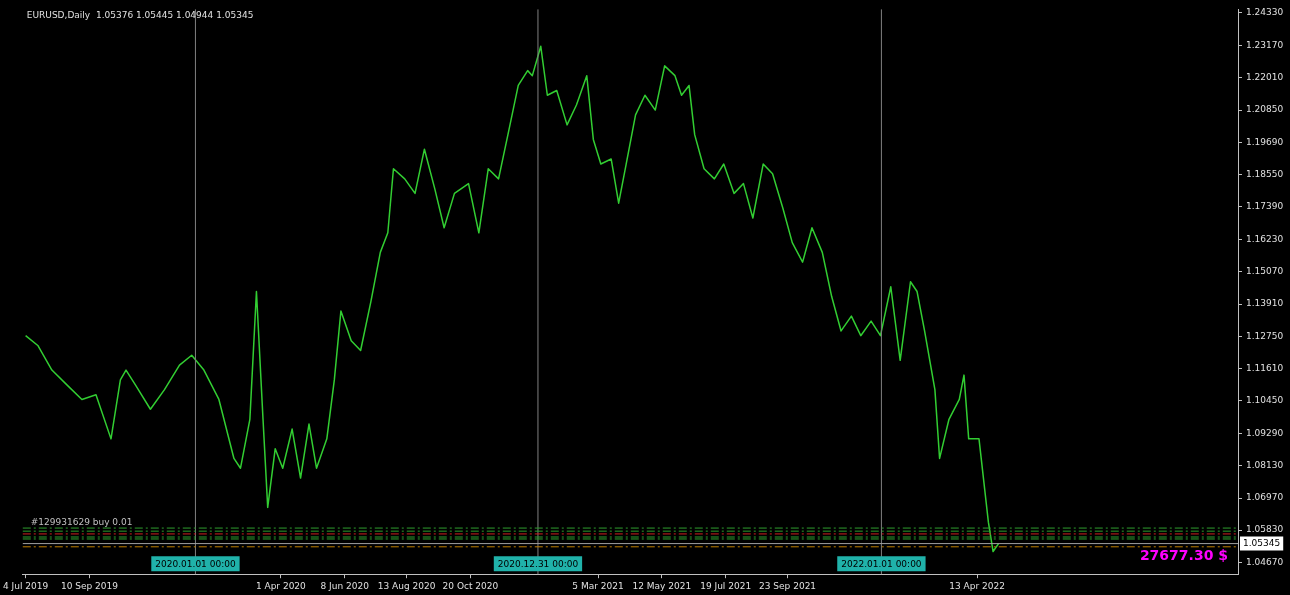 This screenshot has height=595, width=1290. What do you see at coordinates (1265, 44) in the screenshot?
I see `y-tick-label: 1.23170` at bounding box center [1265, 44].